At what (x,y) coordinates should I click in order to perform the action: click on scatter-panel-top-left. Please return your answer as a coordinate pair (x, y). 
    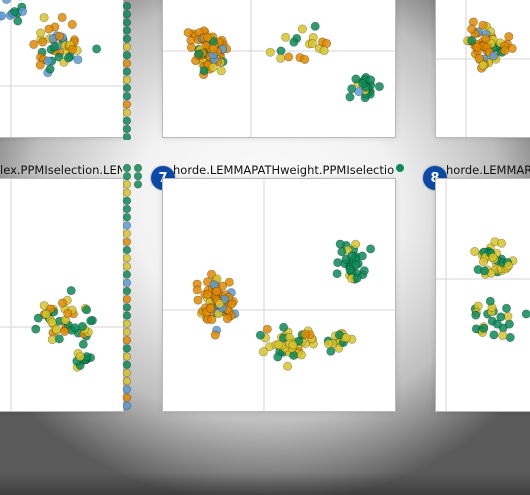
    Looking at the image, I should click on (62, 69).